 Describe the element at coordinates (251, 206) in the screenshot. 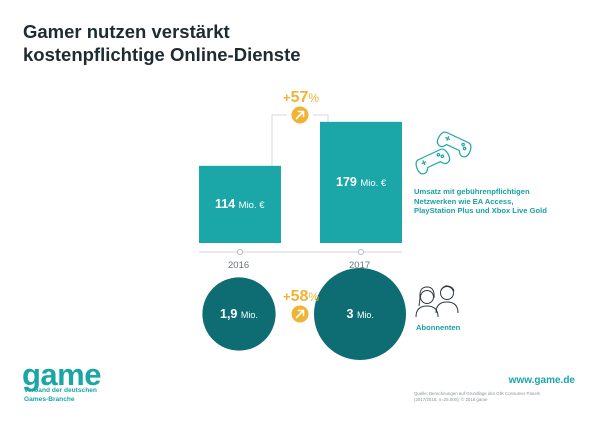

I see `bar-unit-2016: Mio. €` at that location.